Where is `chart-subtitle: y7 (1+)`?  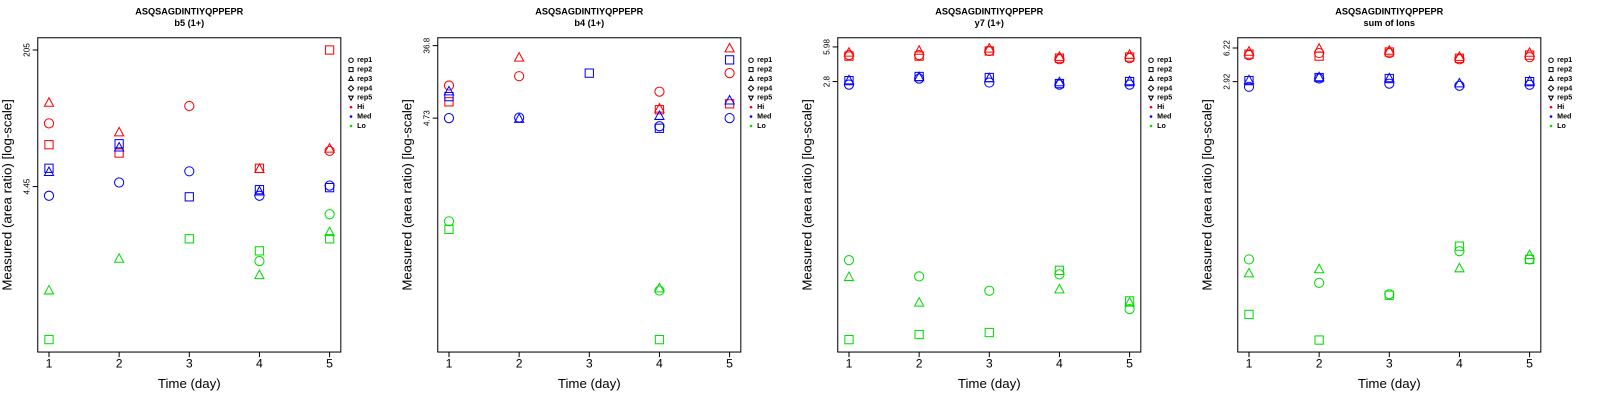 chart-subtitle: y7 (1+) is located at coordinates (989, 23).